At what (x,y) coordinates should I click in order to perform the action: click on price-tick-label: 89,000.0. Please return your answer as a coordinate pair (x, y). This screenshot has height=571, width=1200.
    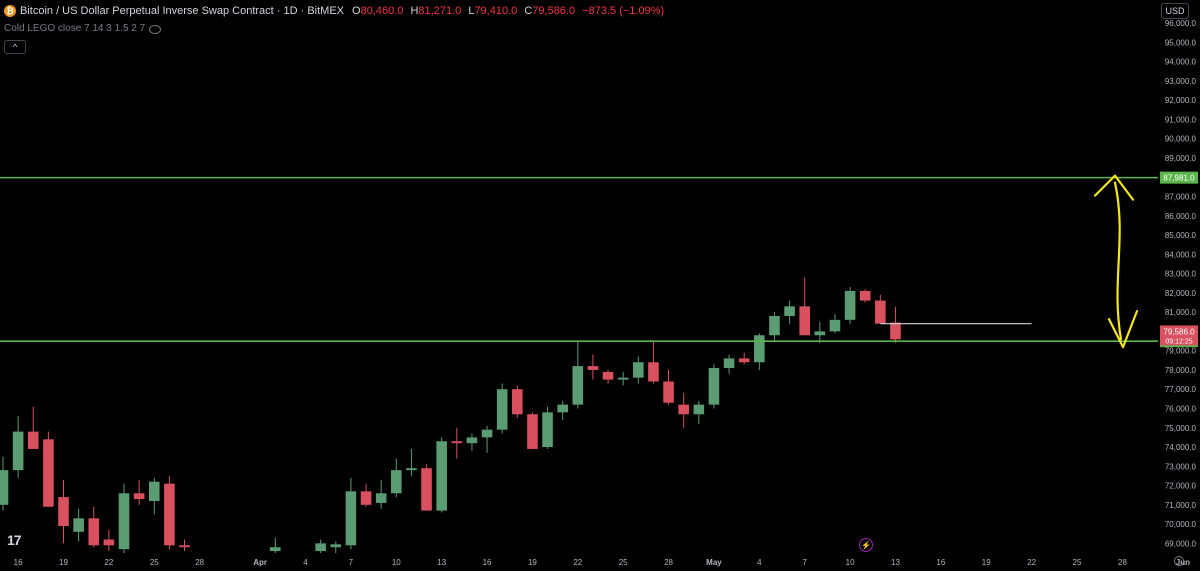
    Looking at the image, I should click on (1181, 158).